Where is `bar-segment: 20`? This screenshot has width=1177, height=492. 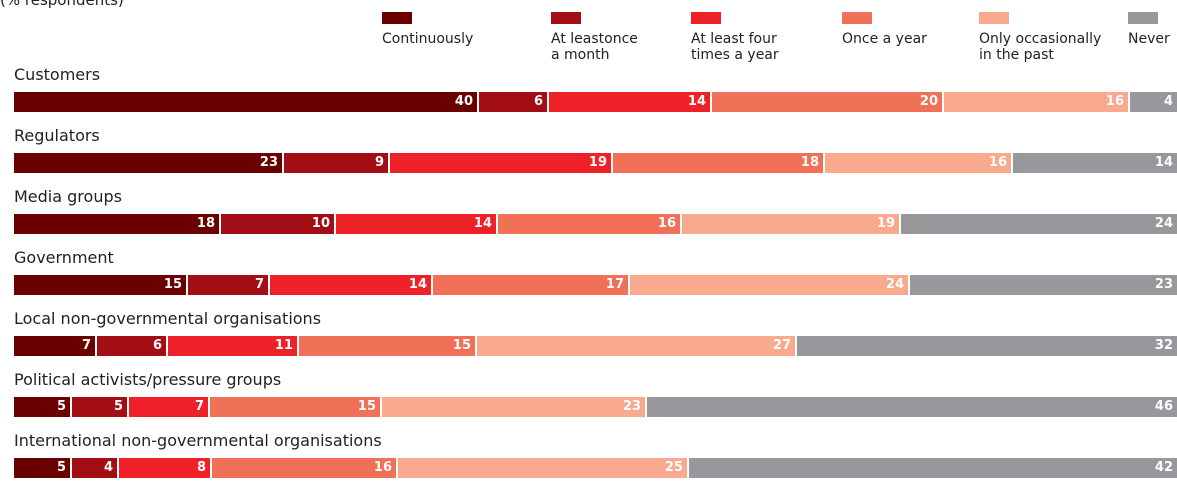
bar-segment: 20 is located at coordinates (828, 102).